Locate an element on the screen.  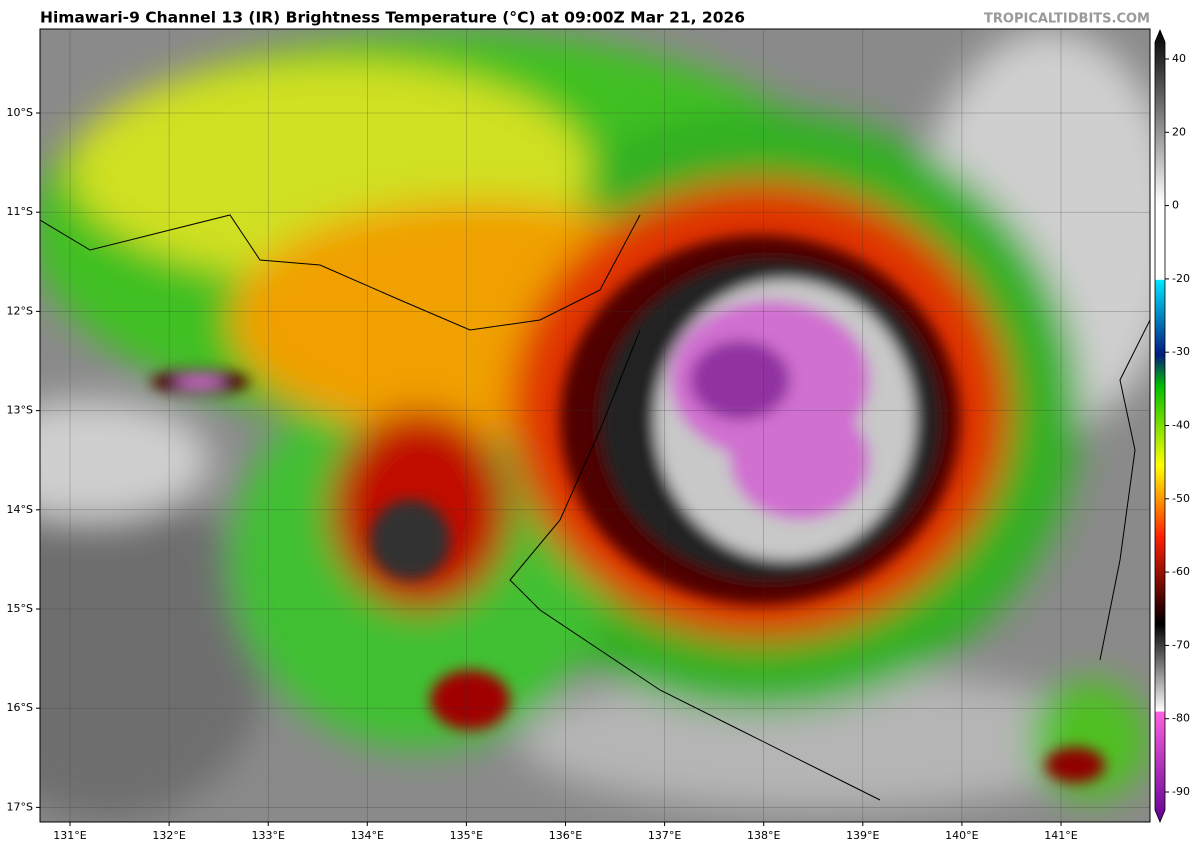
lat-label: 10°S is located at coordinates (20, 112).